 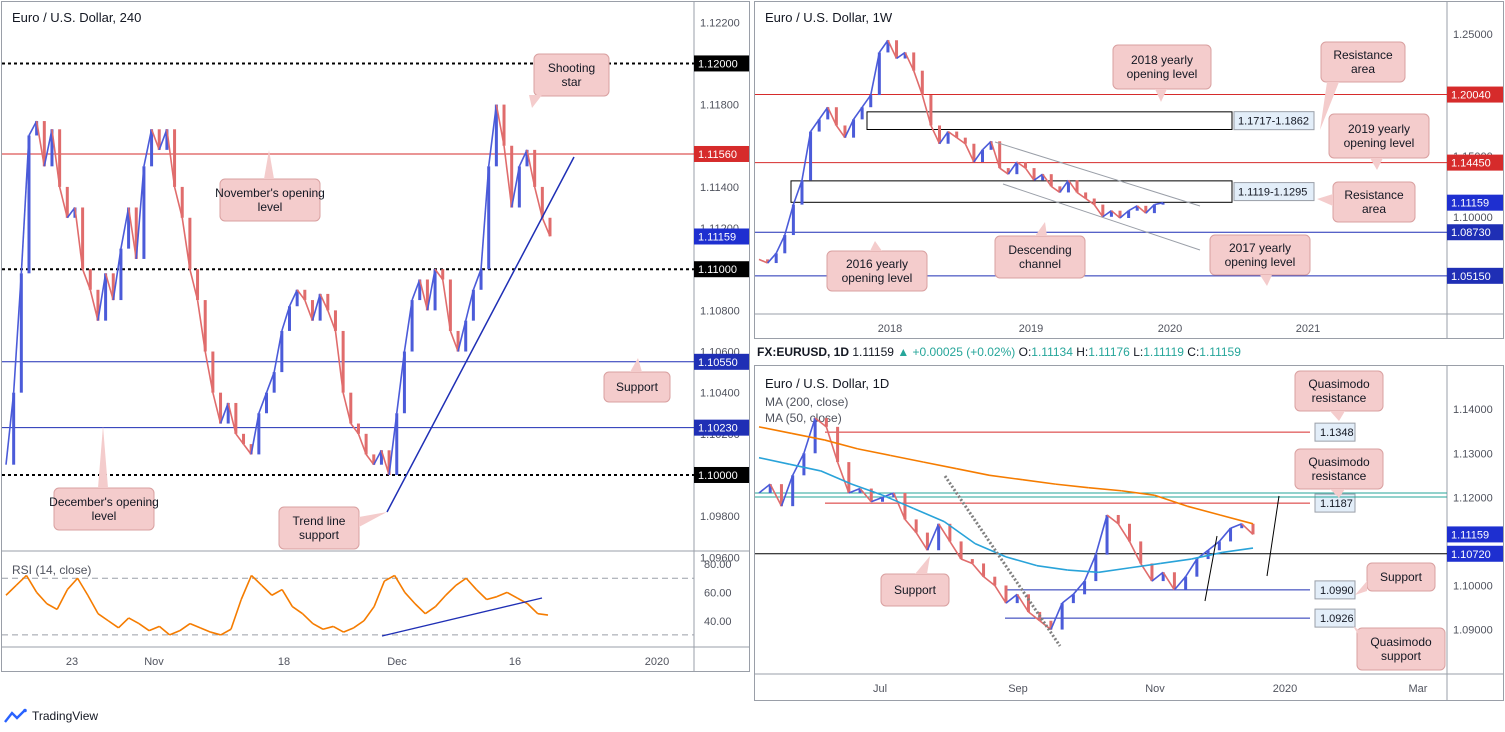 I want to click on daily-x-tick: Jul, so click(x=880, y=689).